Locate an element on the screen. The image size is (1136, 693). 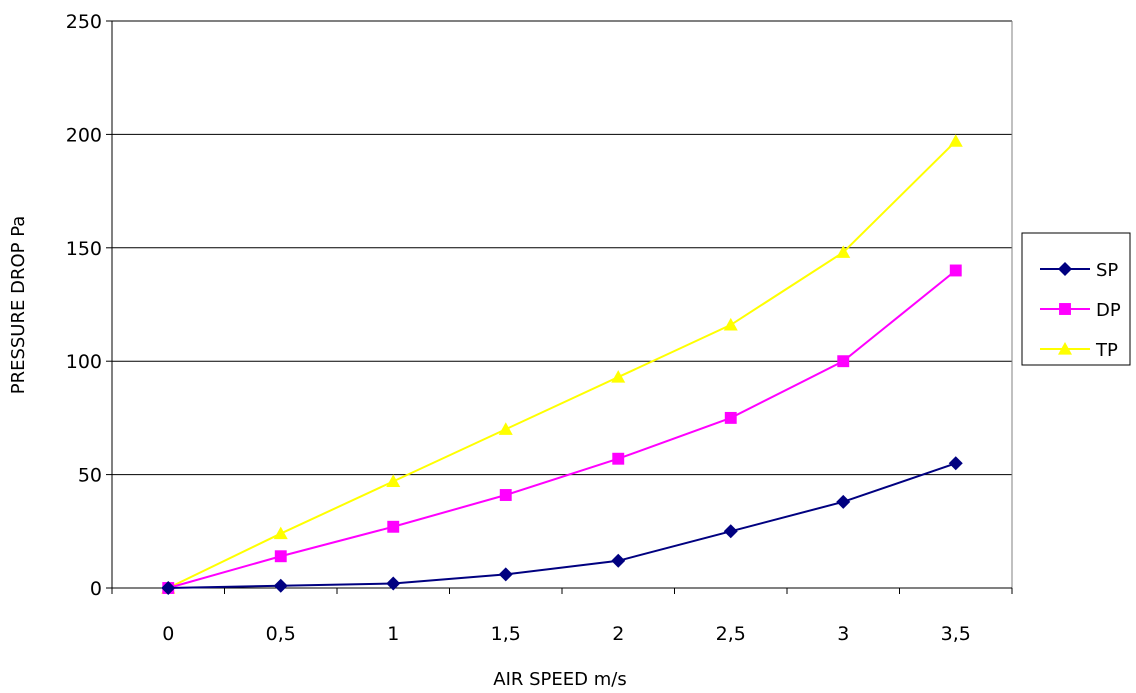
y-tick-label: 250 is located at coordinates (84, 22).